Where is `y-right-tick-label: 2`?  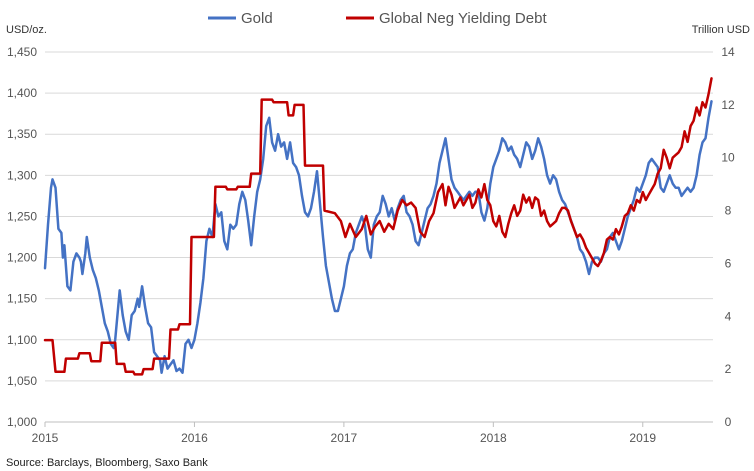 y-right-tick-label: 2 is located at coordinates (728, 369).